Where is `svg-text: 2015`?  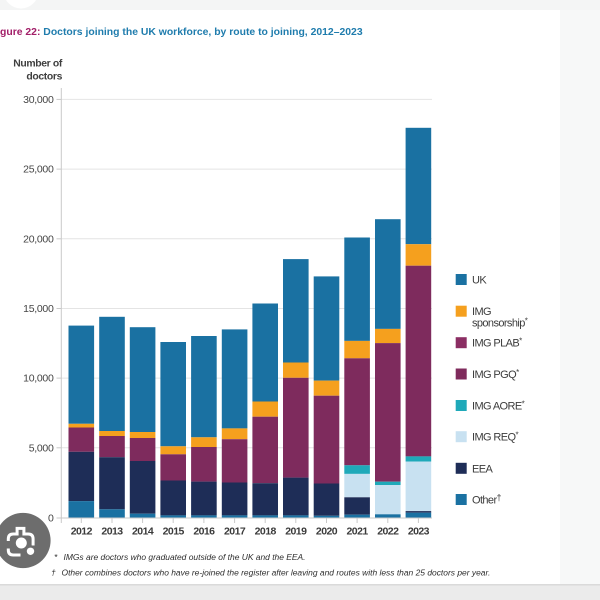
svg-text: 2015 is located at coordinates (174, 532).